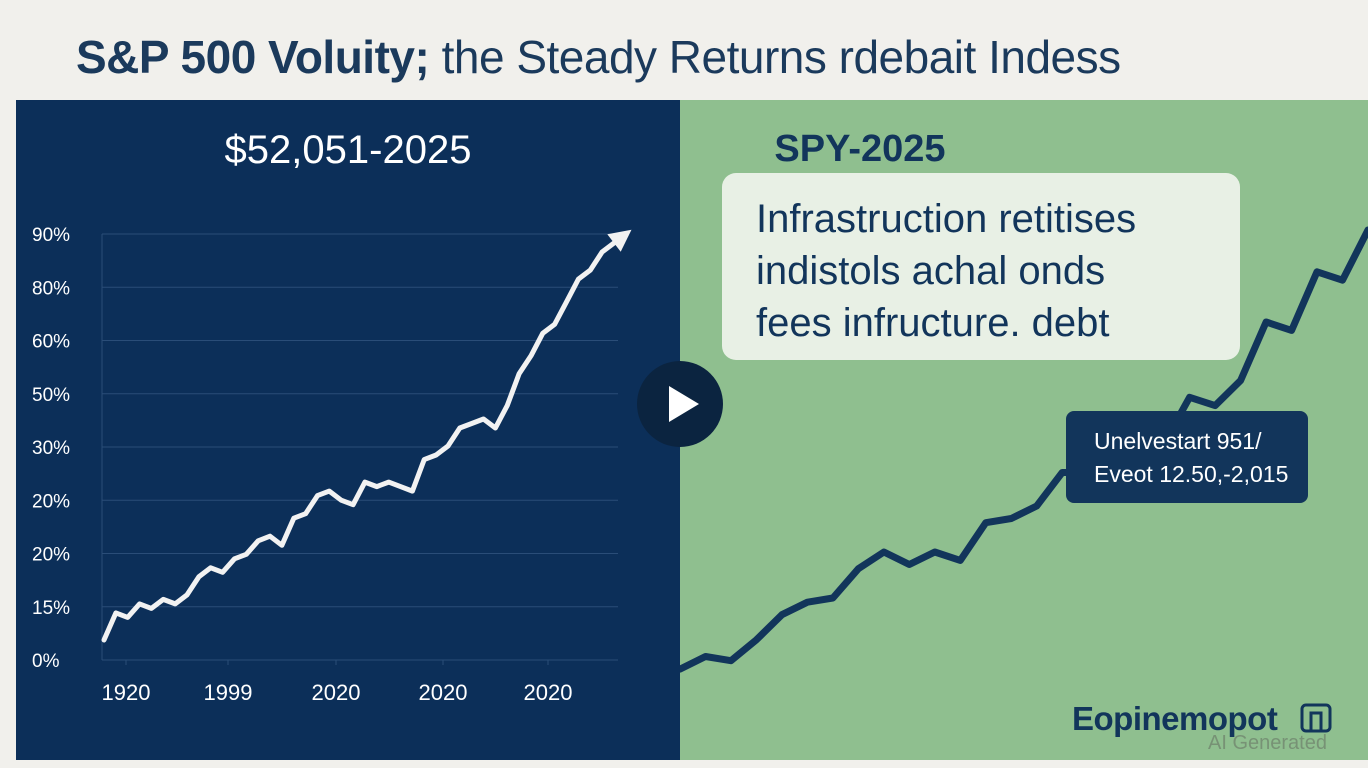 This screenshot has width=1368, height=768. Describe the element at coordinates (1175, 718) in the screenshot. I see `brand-logo-text: Eopinemopot` at that location.